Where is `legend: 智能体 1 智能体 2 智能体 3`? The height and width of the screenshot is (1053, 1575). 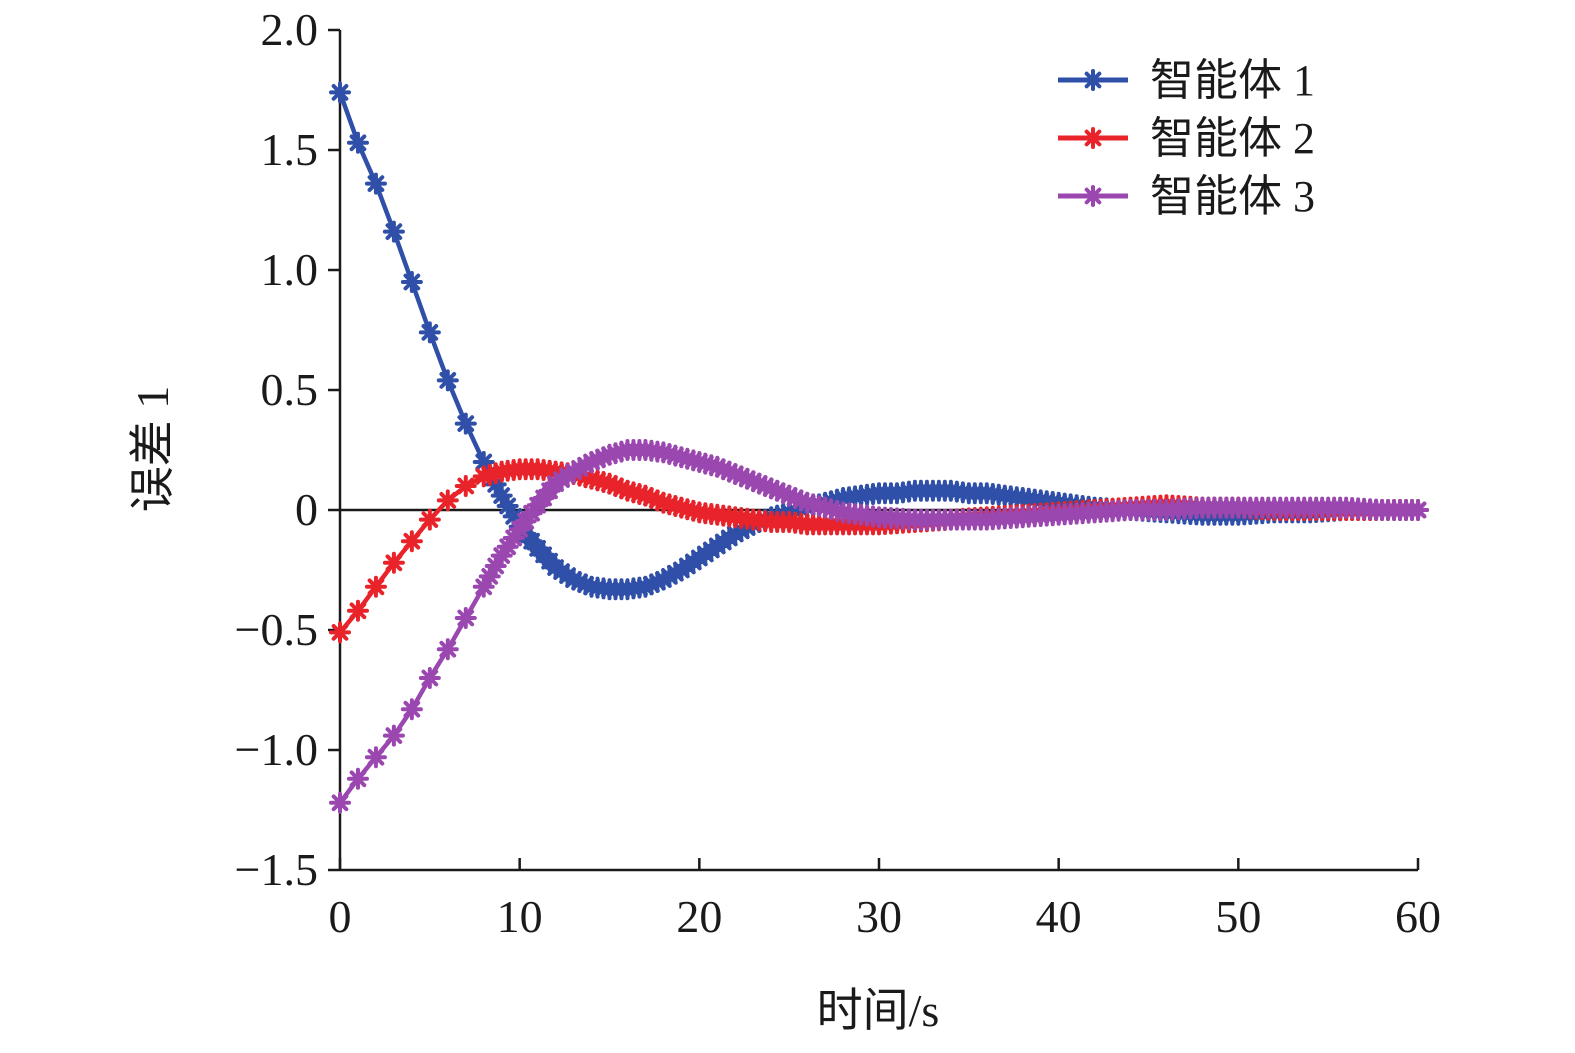
legend: 智能体 1 智能体 2 智能体 3 is located at coordinates (1186, 138).